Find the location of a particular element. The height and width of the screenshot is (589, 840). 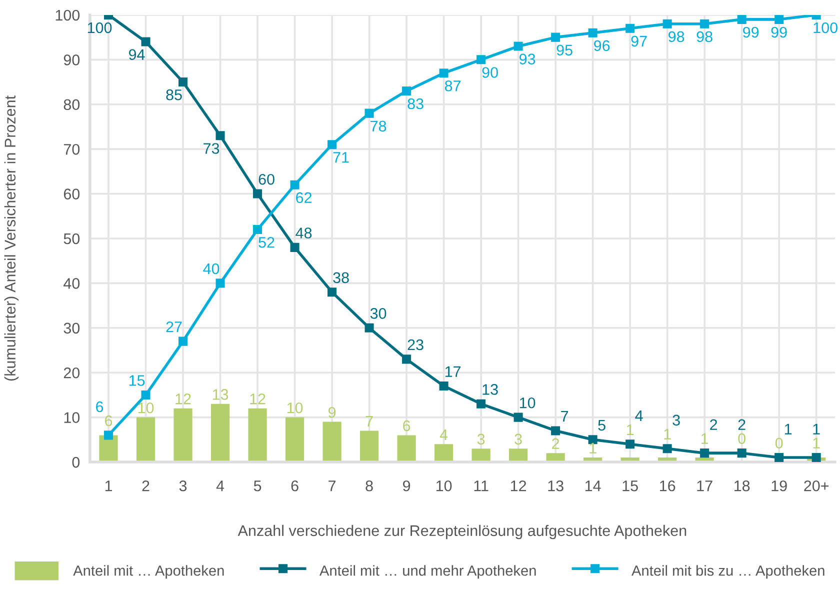

data-label: 83 is located at coordinates (416, 104).